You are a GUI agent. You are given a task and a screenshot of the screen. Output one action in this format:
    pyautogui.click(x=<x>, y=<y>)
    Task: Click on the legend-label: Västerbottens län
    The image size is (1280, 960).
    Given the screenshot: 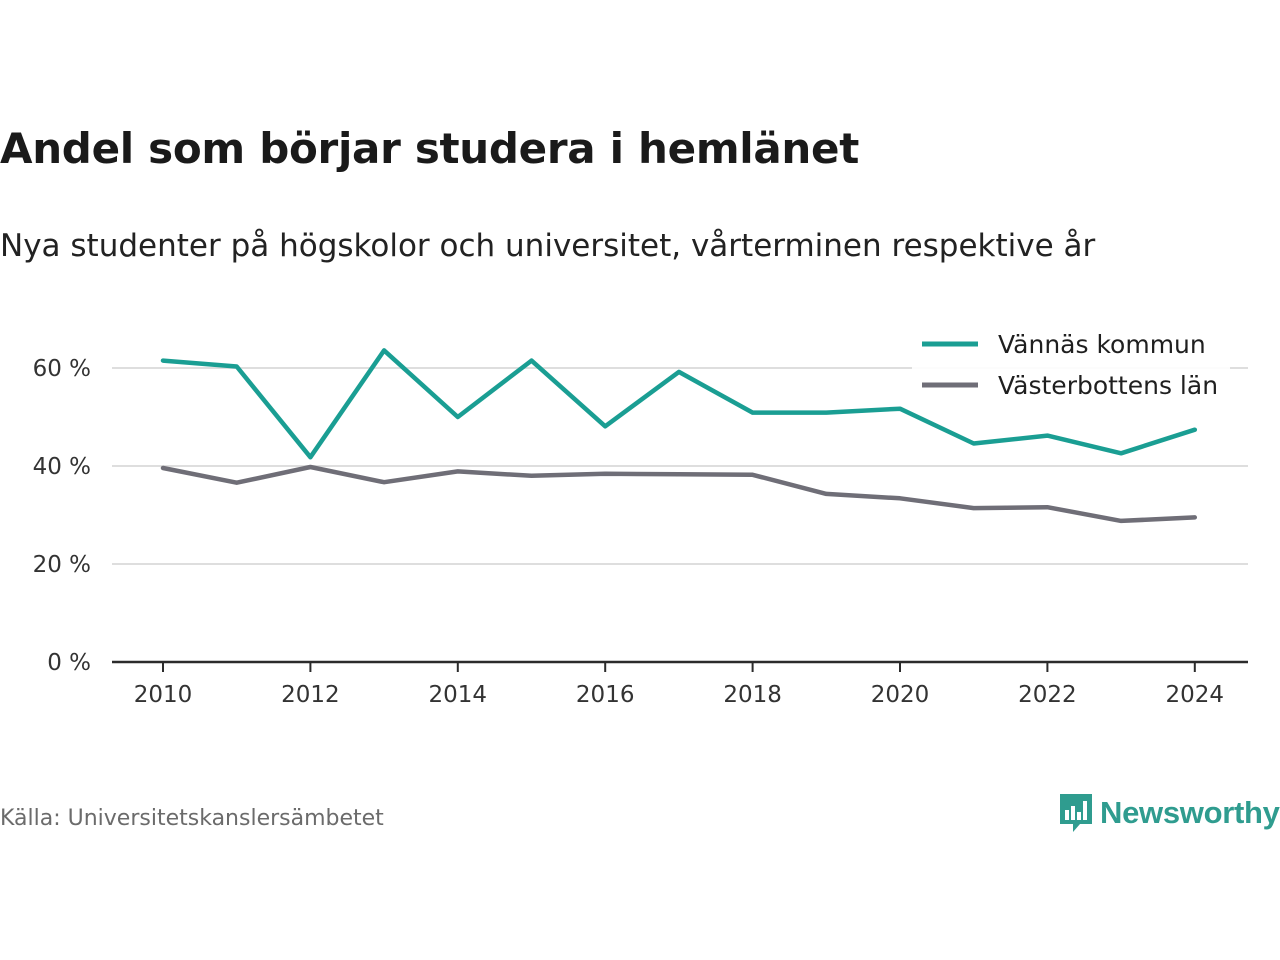 What is the action you would take?
    pyautogui.click(x=1108, y=385)
    